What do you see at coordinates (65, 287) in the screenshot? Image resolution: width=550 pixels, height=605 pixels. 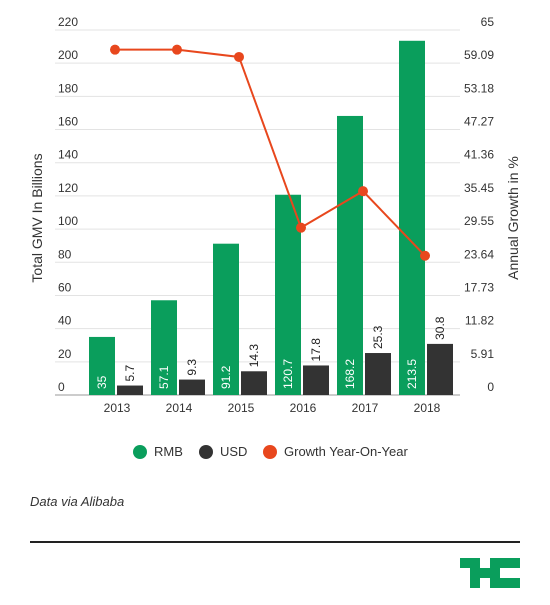 I see `left-tick-label: 60` at bounding box center [65, 287].